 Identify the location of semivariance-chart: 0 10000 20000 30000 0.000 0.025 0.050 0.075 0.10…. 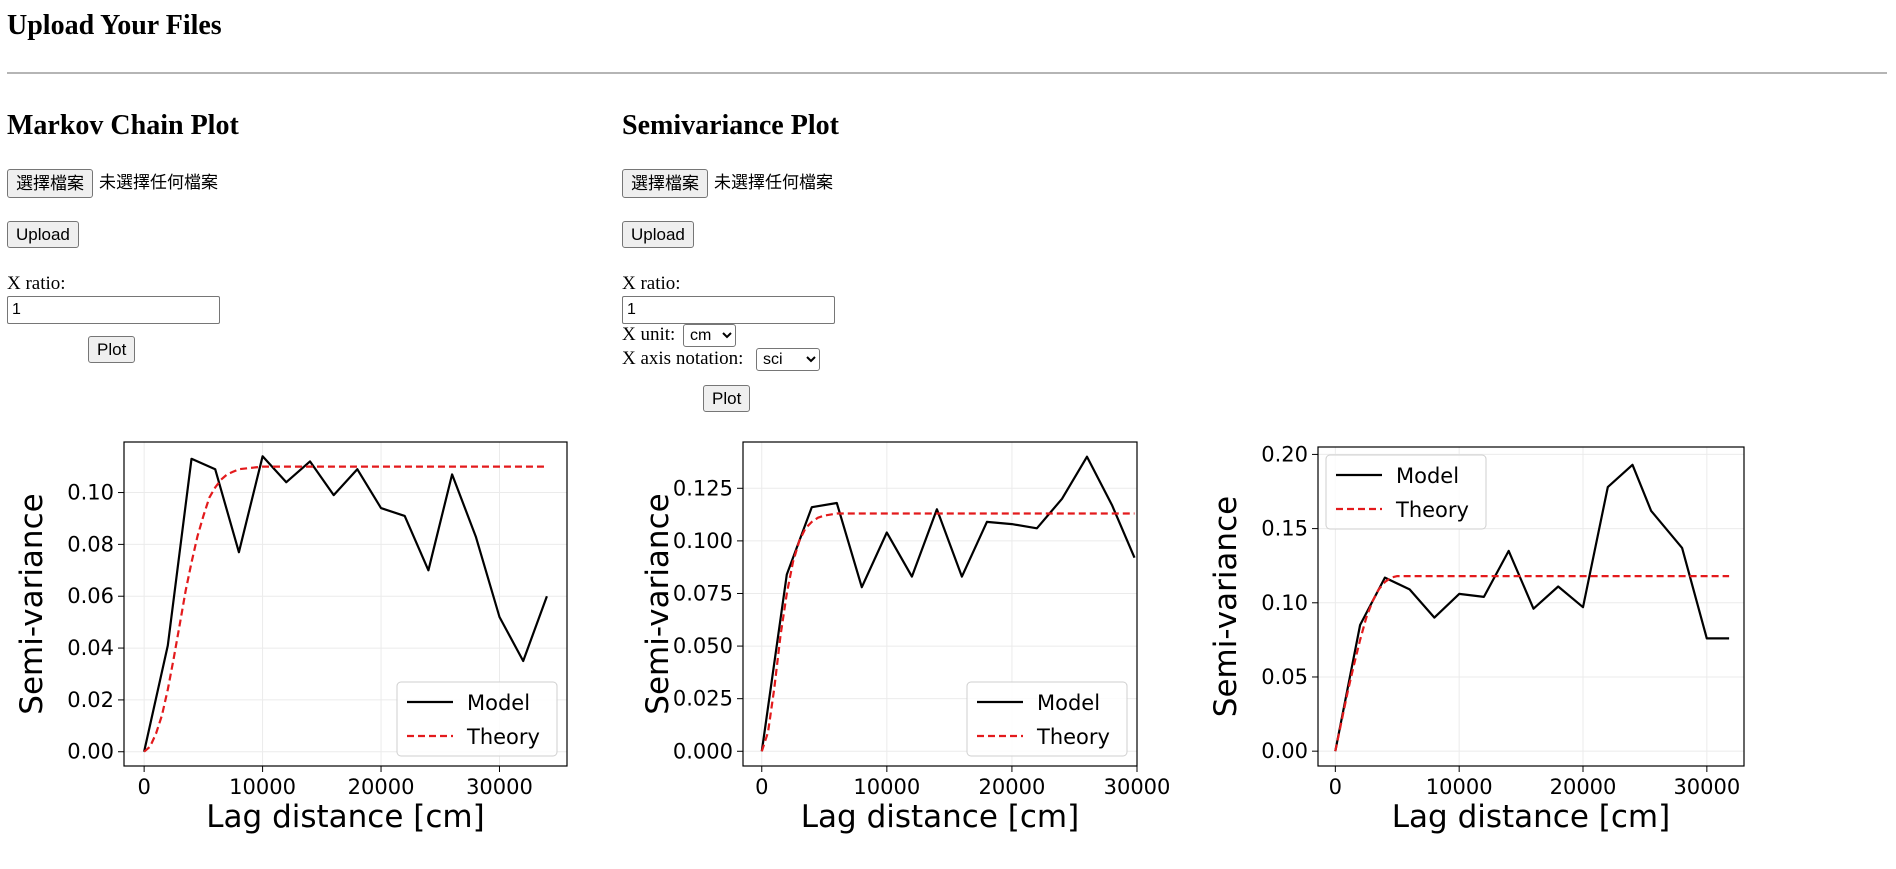
(905, 638).